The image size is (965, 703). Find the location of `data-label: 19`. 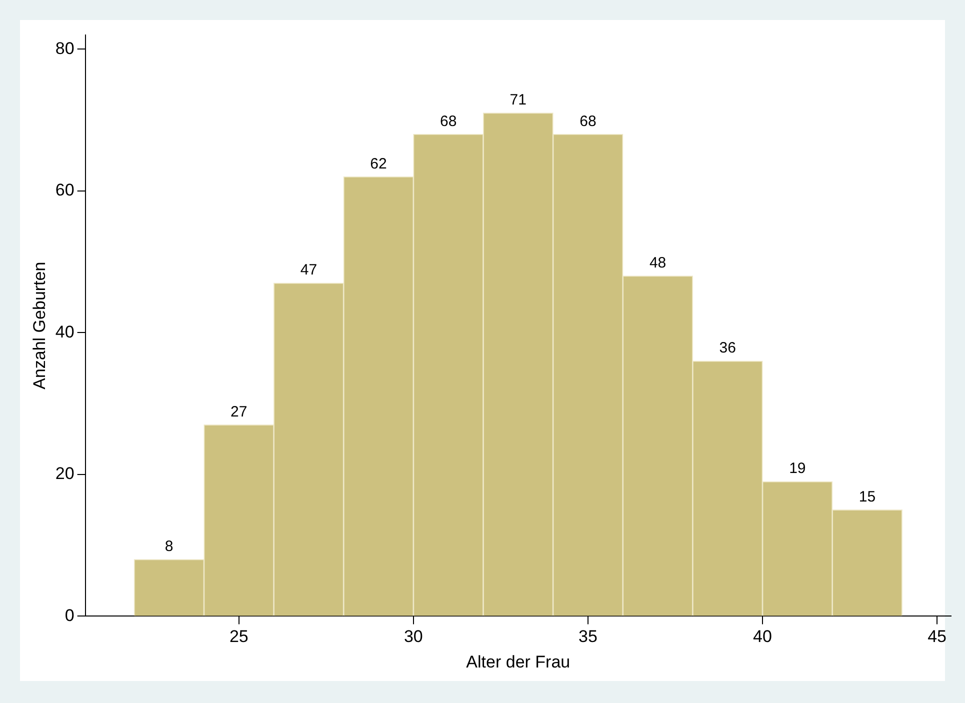

data-label: 19 is located at coordinates (797, 469).